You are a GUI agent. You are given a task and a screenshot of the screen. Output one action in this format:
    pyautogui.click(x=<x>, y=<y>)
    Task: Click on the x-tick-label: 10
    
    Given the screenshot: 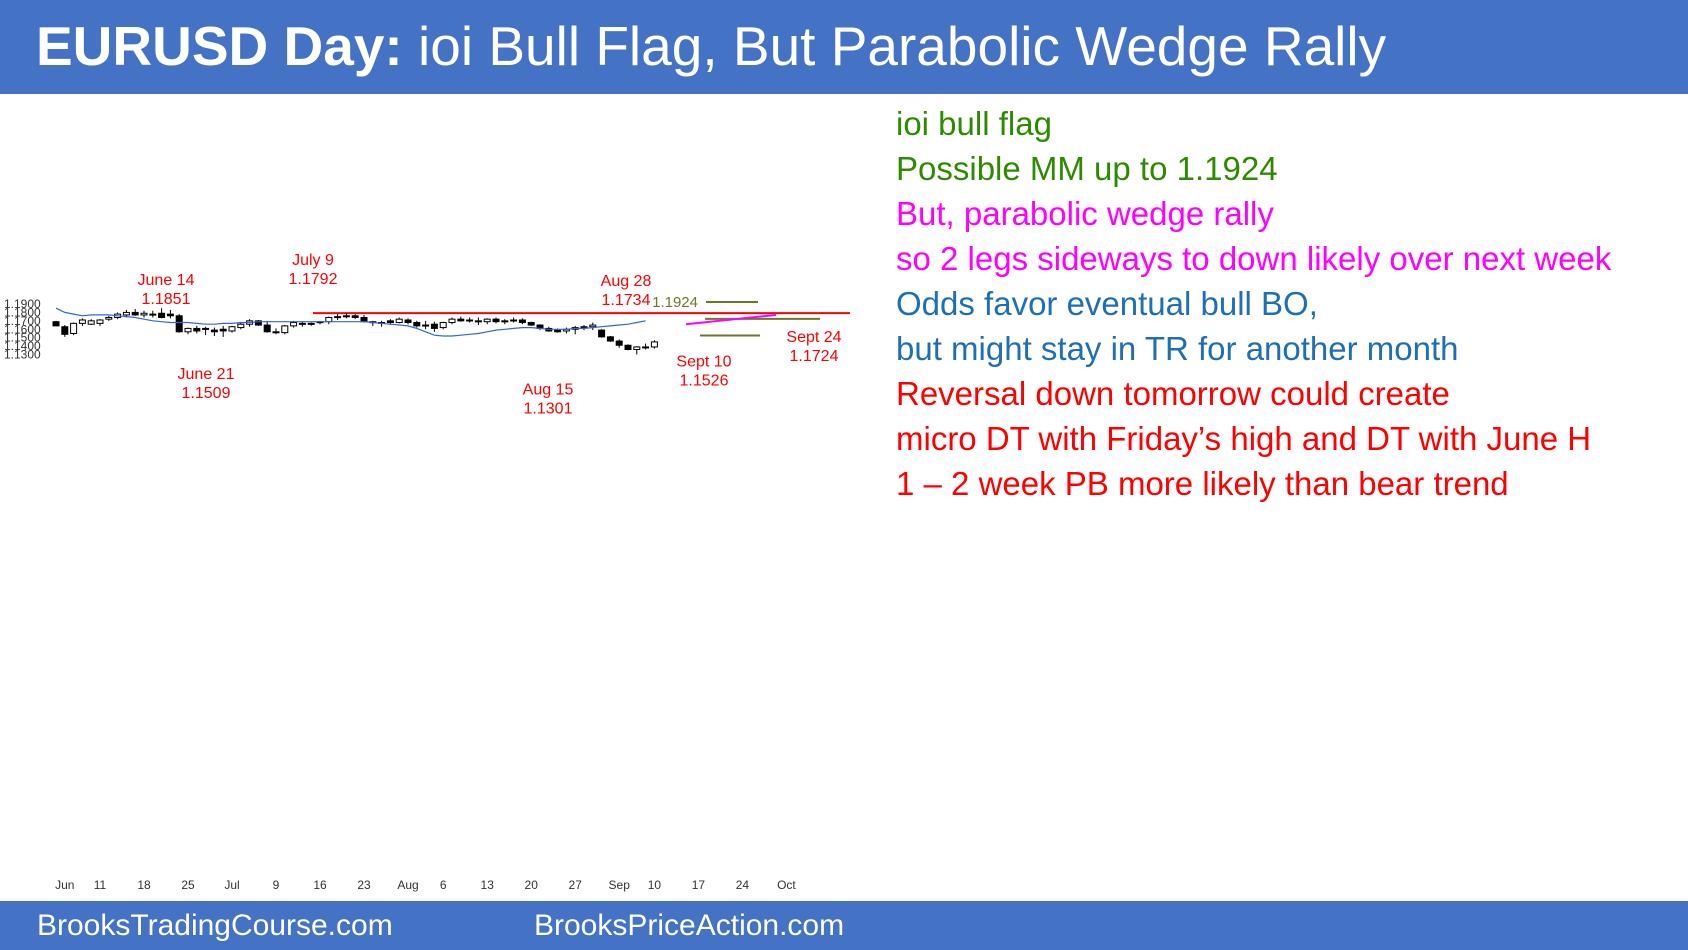 What is the action you would take?
    pyautogui.click(x=655, y=885)
    